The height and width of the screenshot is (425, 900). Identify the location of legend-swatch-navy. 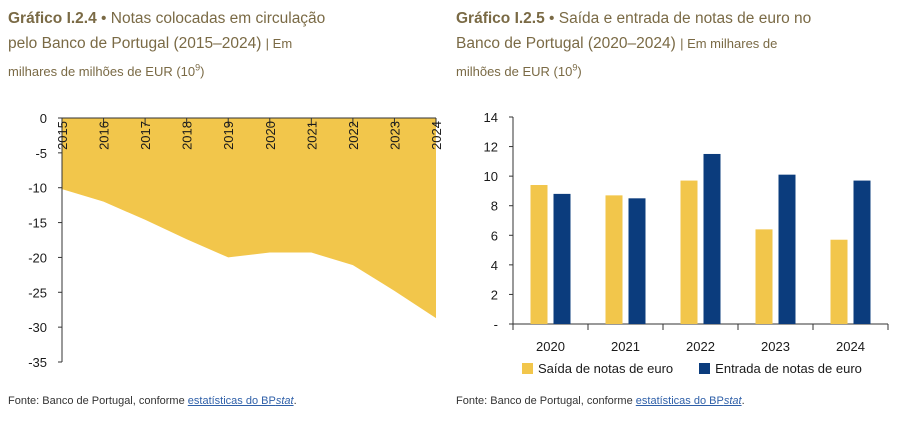
(705, 368).